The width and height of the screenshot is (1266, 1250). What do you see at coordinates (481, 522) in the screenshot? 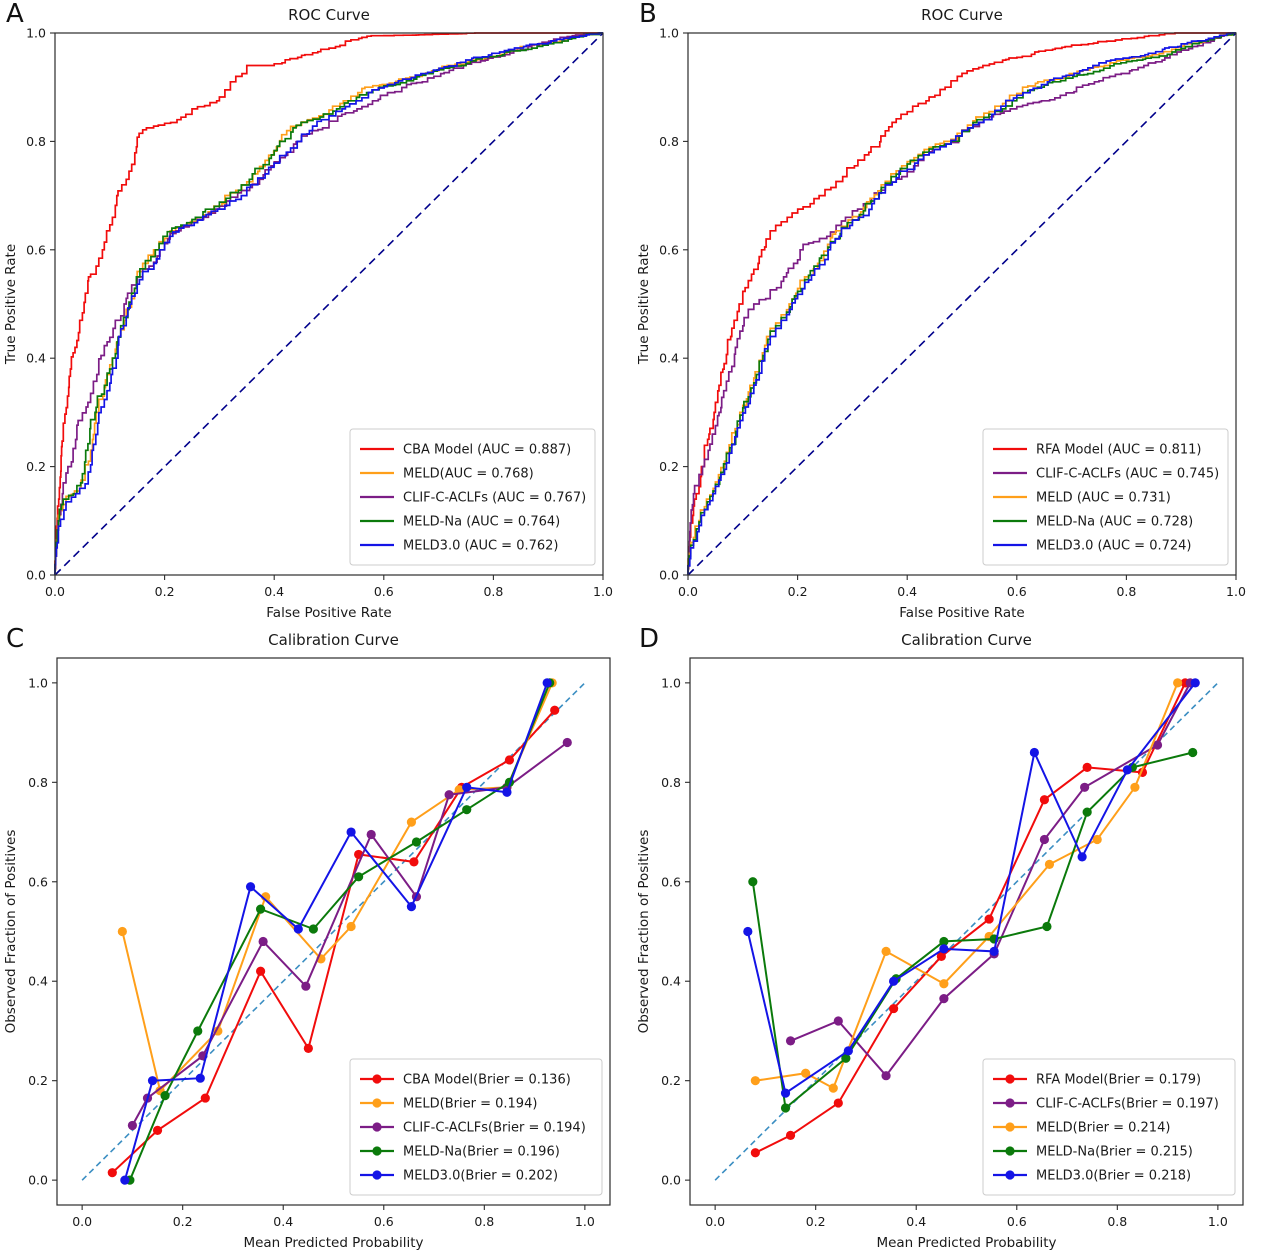
I see `legend-label: MELD-Na (AUC = 0.764)` at bounding box center [481, 522].